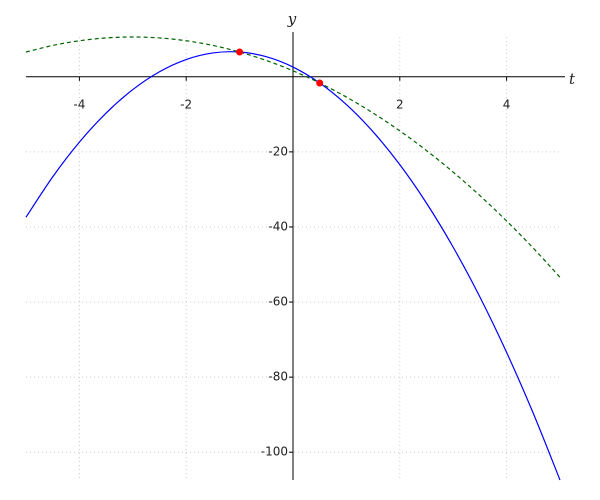 The width and height of the screenshot is (600, 500). I want to click on y-tick-label: -40, so click(278, 226).